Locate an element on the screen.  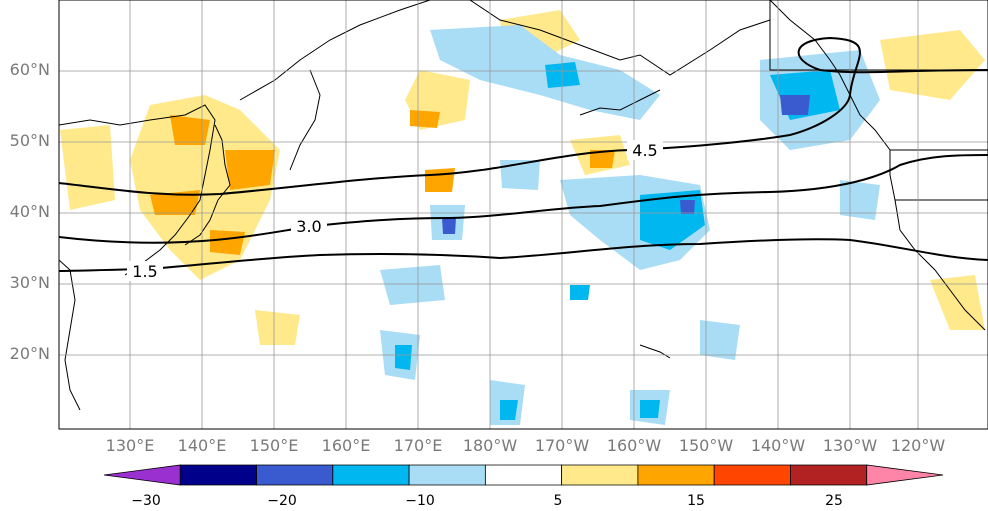
lon-label-150e: 150°E is located at coordinates (274, 445).